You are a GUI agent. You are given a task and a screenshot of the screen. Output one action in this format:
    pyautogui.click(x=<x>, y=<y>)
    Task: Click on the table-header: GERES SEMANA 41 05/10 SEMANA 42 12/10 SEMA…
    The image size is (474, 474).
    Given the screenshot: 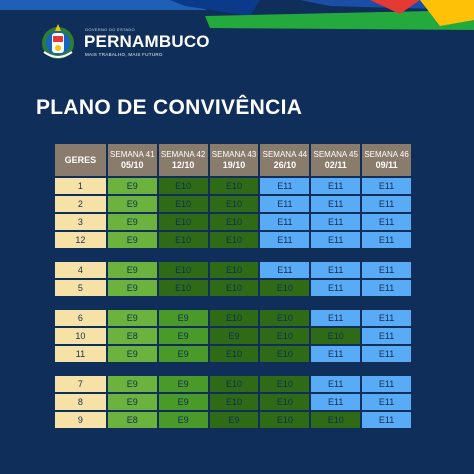 What is the action you would take?
    pyautogui.click(x=233, y=160)
    